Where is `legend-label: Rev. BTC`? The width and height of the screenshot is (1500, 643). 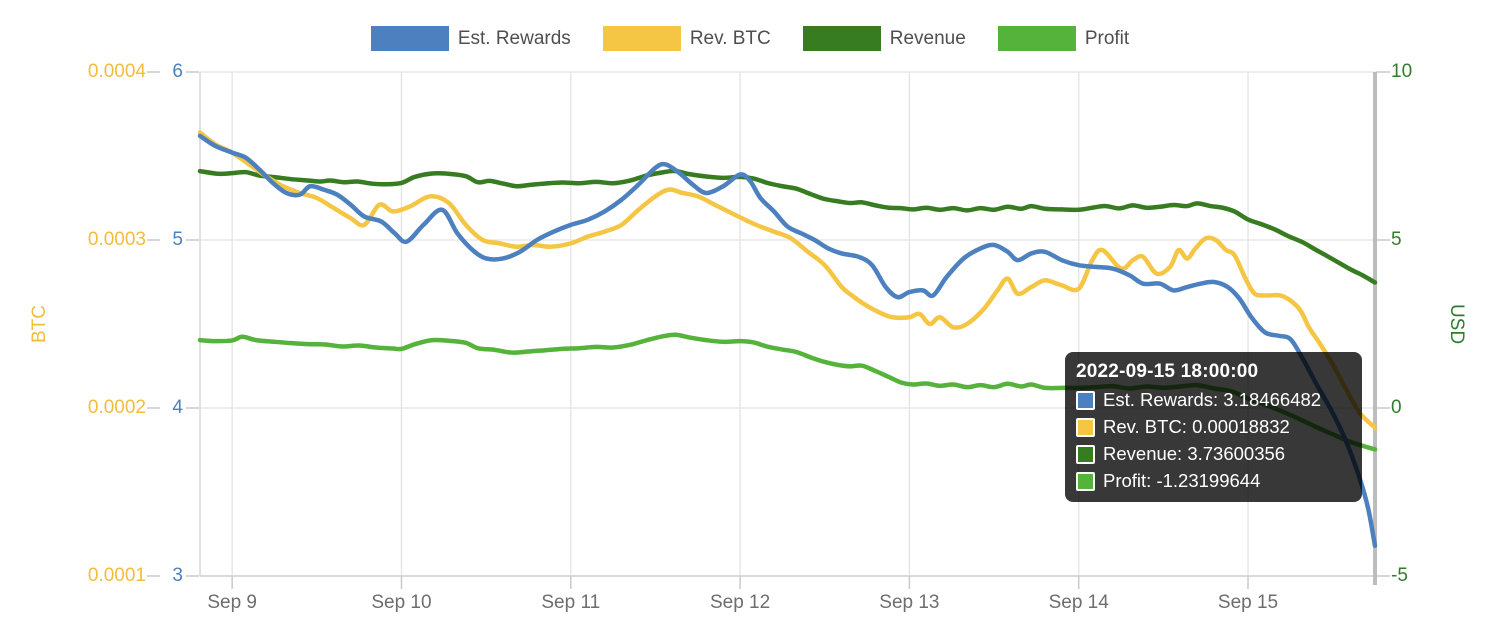
legend-label: Rev. BTC is located at coordinates (730, 38).